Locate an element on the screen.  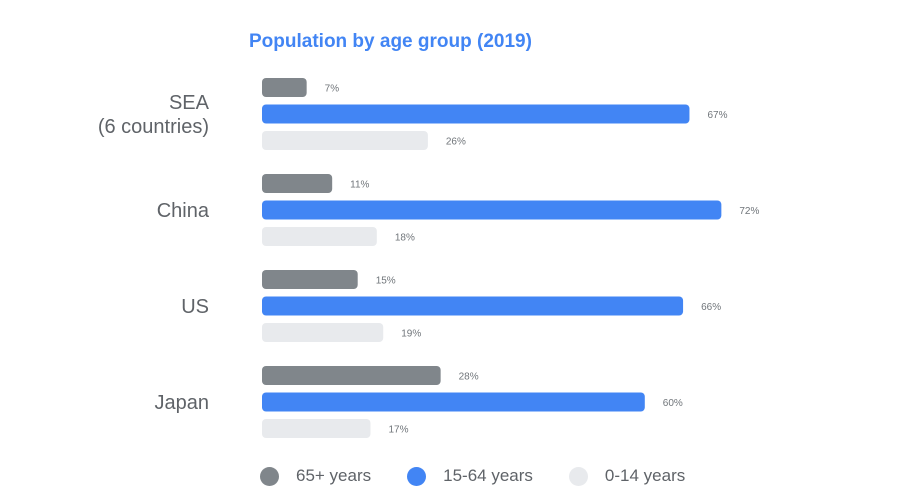
category-label-japan: Japan is located at coordinates (182, 403).